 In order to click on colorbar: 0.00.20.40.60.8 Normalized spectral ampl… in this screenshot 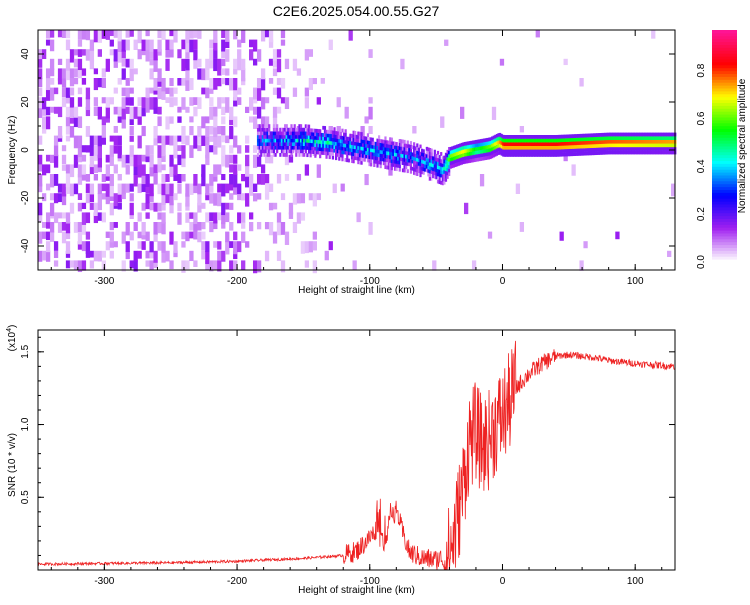, I will do `click(722, 149)`.